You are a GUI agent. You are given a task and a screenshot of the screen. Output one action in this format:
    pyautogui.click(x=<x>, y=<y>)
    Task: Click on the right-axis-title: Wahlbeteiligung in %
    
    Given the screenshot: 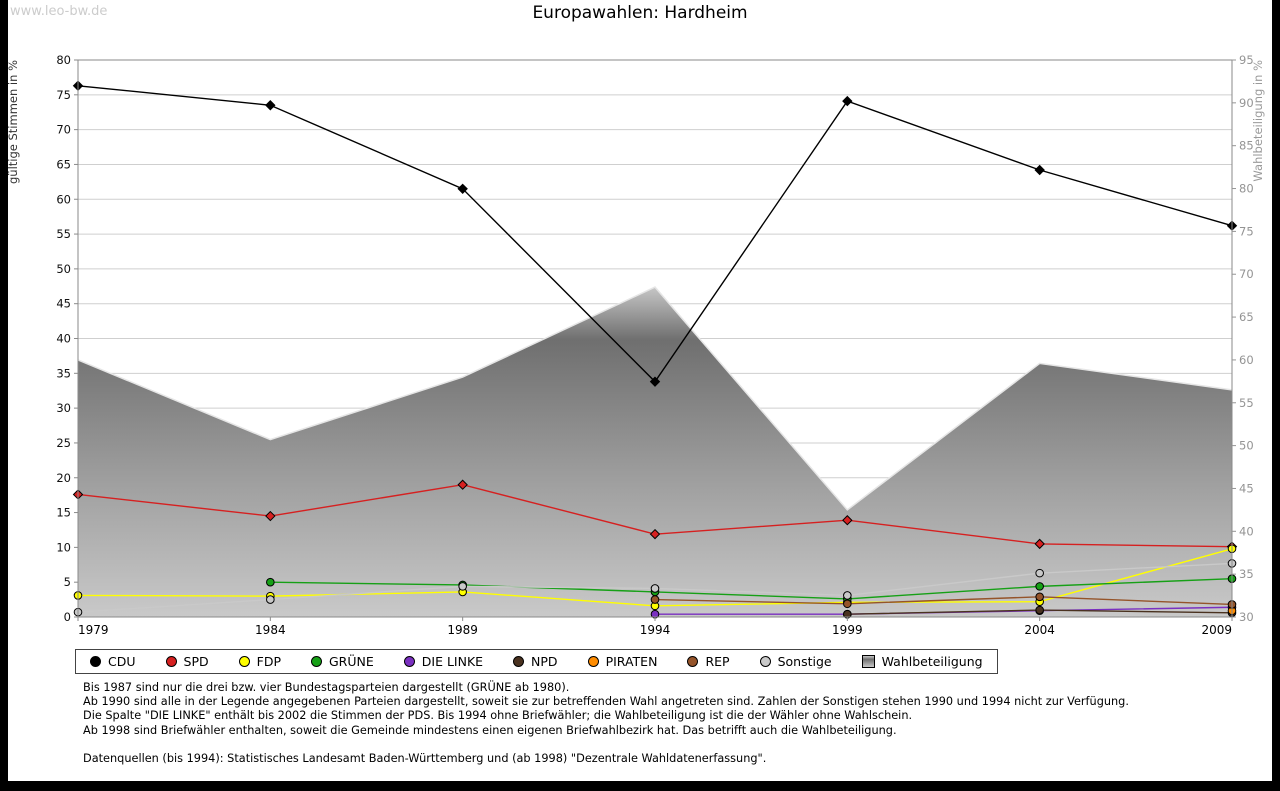 What is the action you would take?
    pyautogui.click(x=1258, y=121)
    